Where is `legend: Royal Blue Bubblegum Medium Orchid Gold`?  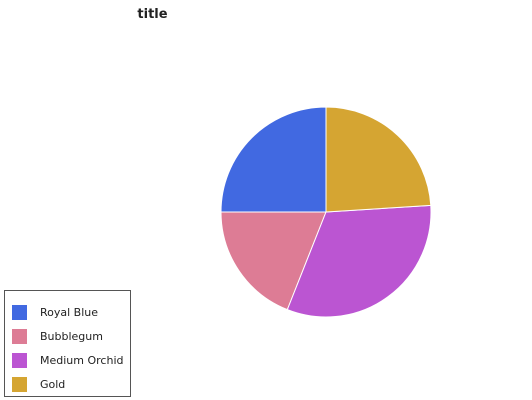 legend: Royal Blue Bubblegum Medium Orchid Gold is located at coordinates (67, 343).